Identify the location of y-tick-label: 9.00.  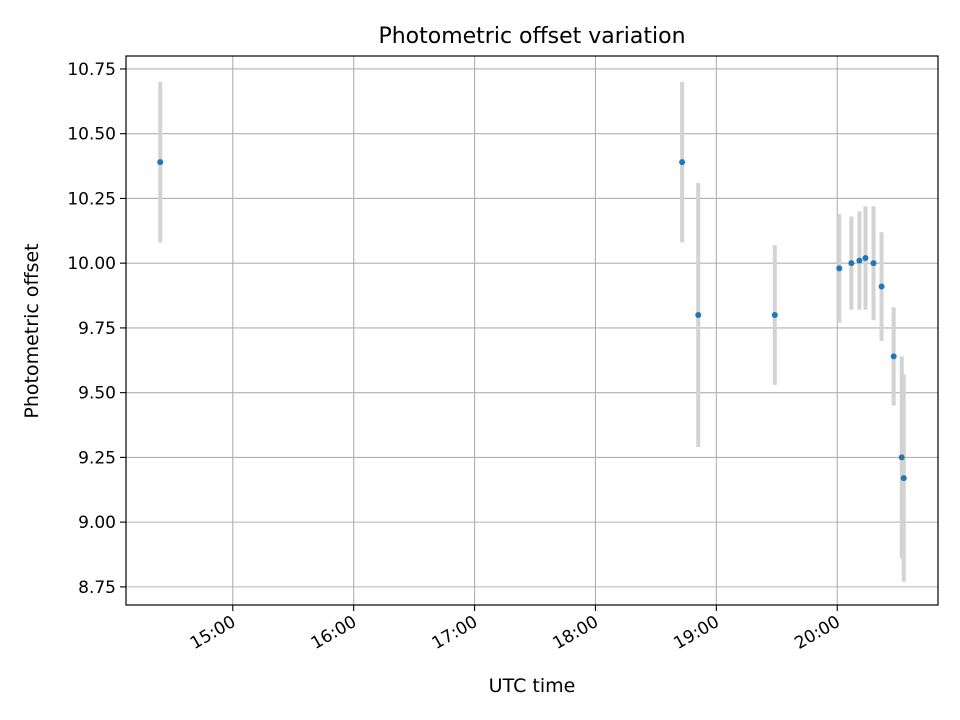
(97, 523).